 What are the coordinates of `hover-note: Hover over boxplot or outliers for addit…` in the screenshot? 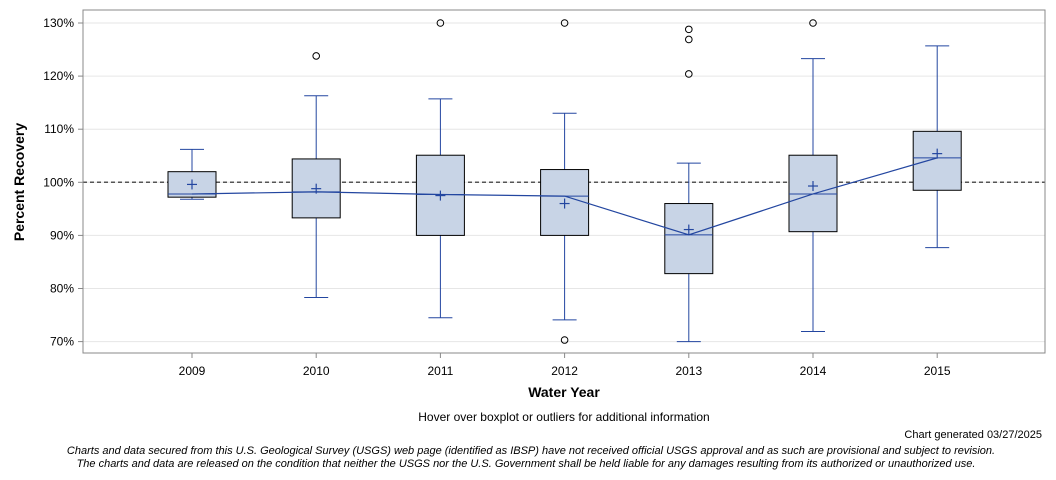 It's located at (563, 417).